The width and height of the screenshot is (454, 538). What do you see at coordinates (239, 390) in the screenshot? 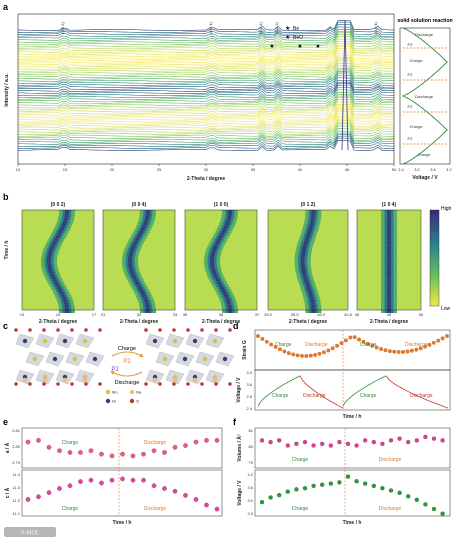
I see `panel-d-bottom-ylabel: Voltage / V` at bounding box center [239, 390].